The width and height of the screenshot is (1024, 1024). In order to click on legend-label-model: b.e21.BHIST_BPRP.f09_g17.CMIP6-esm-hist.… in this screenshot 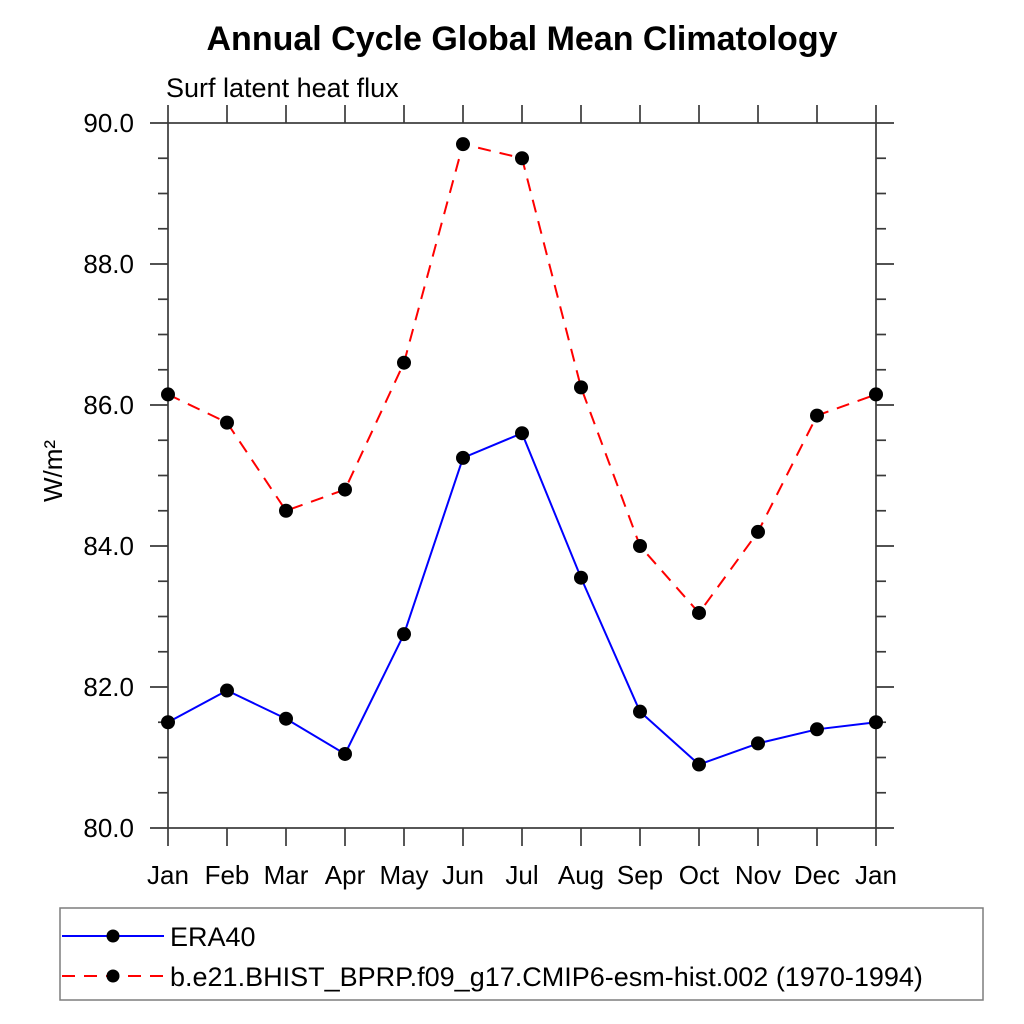, I will do `click(546, 977)`.